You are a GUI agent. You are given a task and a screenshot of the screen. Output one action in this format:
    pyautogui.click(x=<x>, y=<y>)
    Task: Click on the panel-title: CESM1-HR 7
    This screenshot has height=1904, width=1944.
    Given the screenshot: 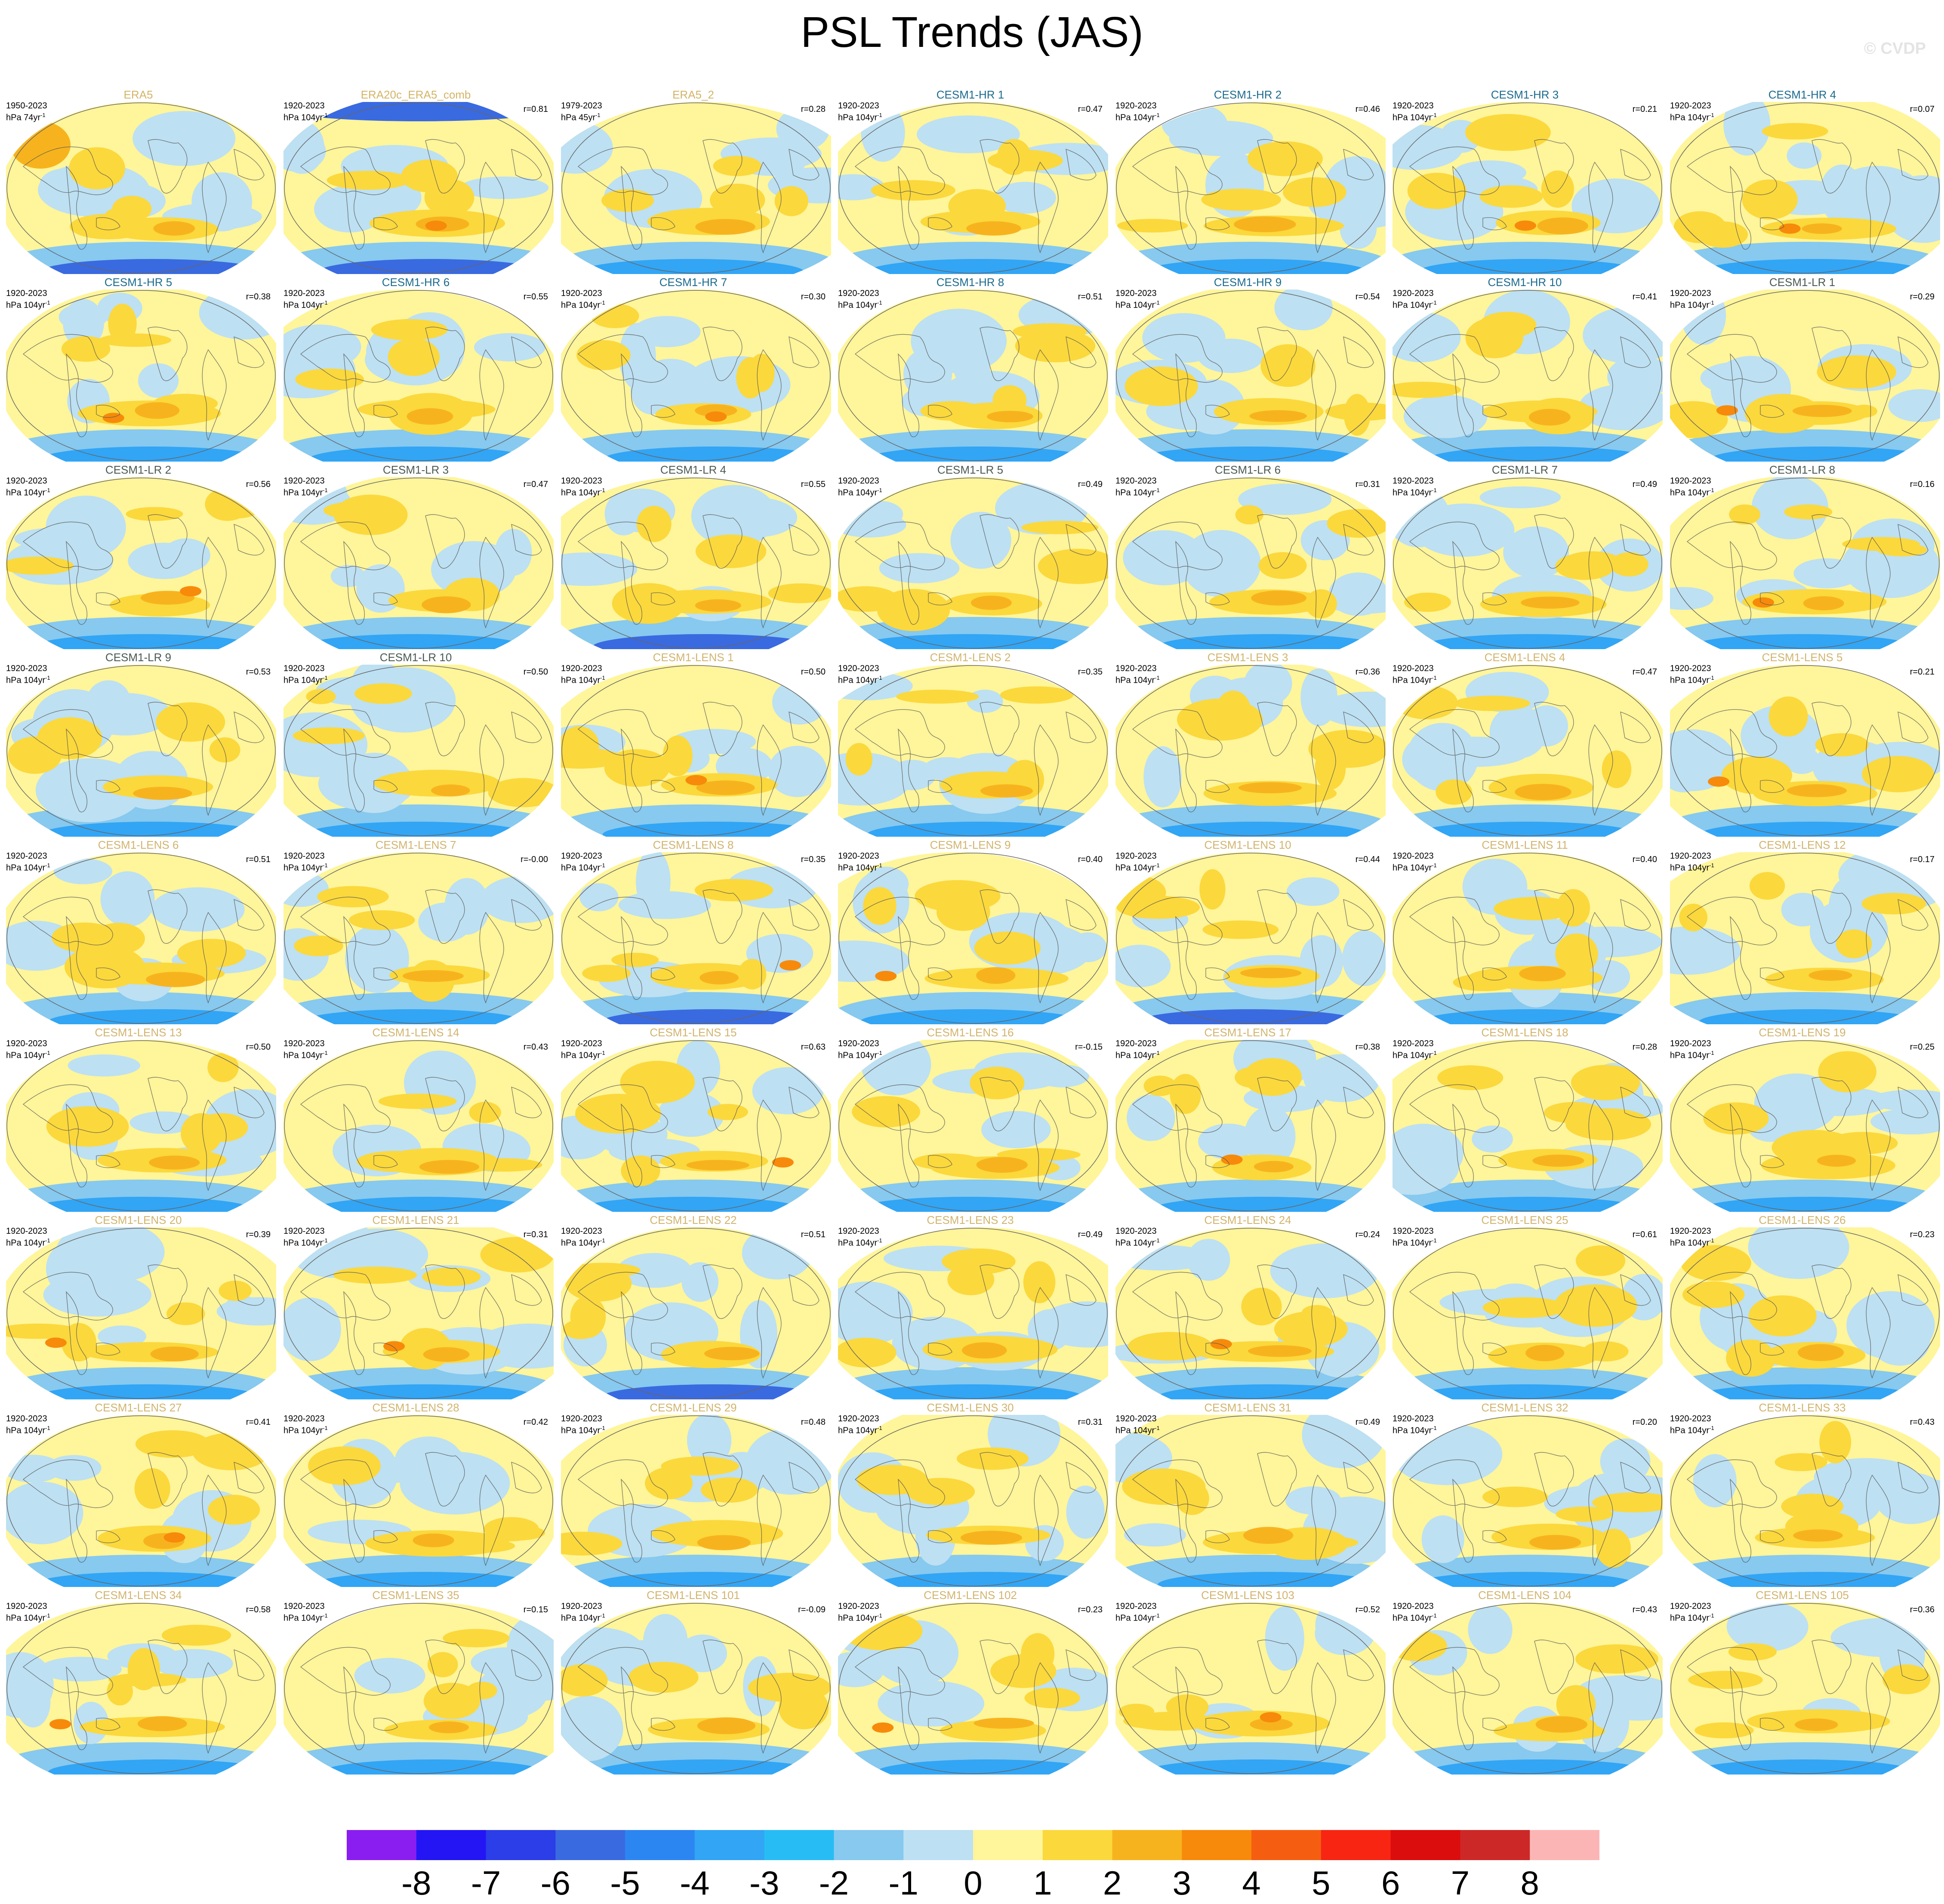 What is the action you would take?
    pyautogui.click(x=693, y=283)
    